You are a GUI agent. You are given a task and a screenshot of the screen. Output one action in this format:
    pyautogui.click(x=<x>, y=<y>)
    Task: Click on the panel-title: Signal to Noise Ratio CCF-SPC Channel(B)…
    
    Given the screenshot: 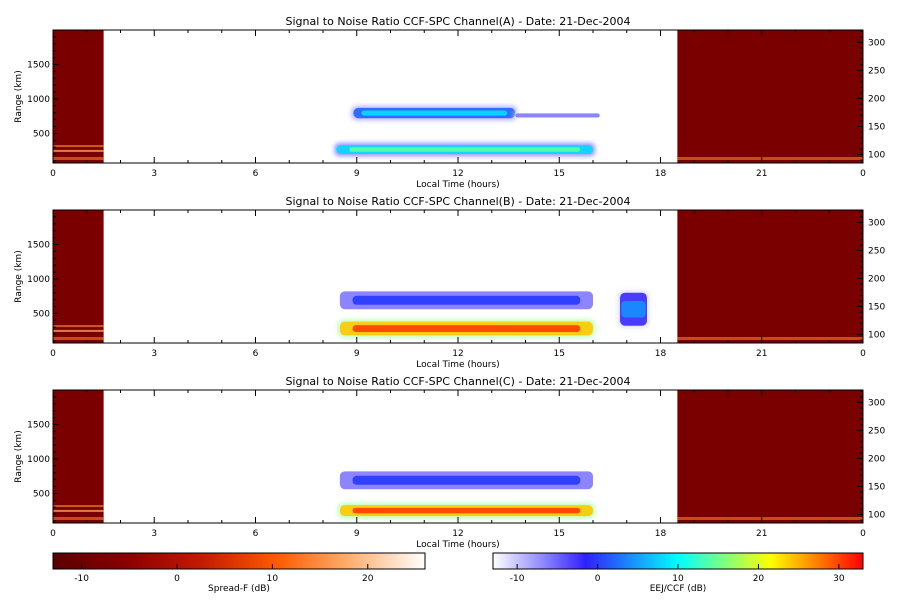 What is the action you would take?
    pyautogui.click(x=458, y=201)
    